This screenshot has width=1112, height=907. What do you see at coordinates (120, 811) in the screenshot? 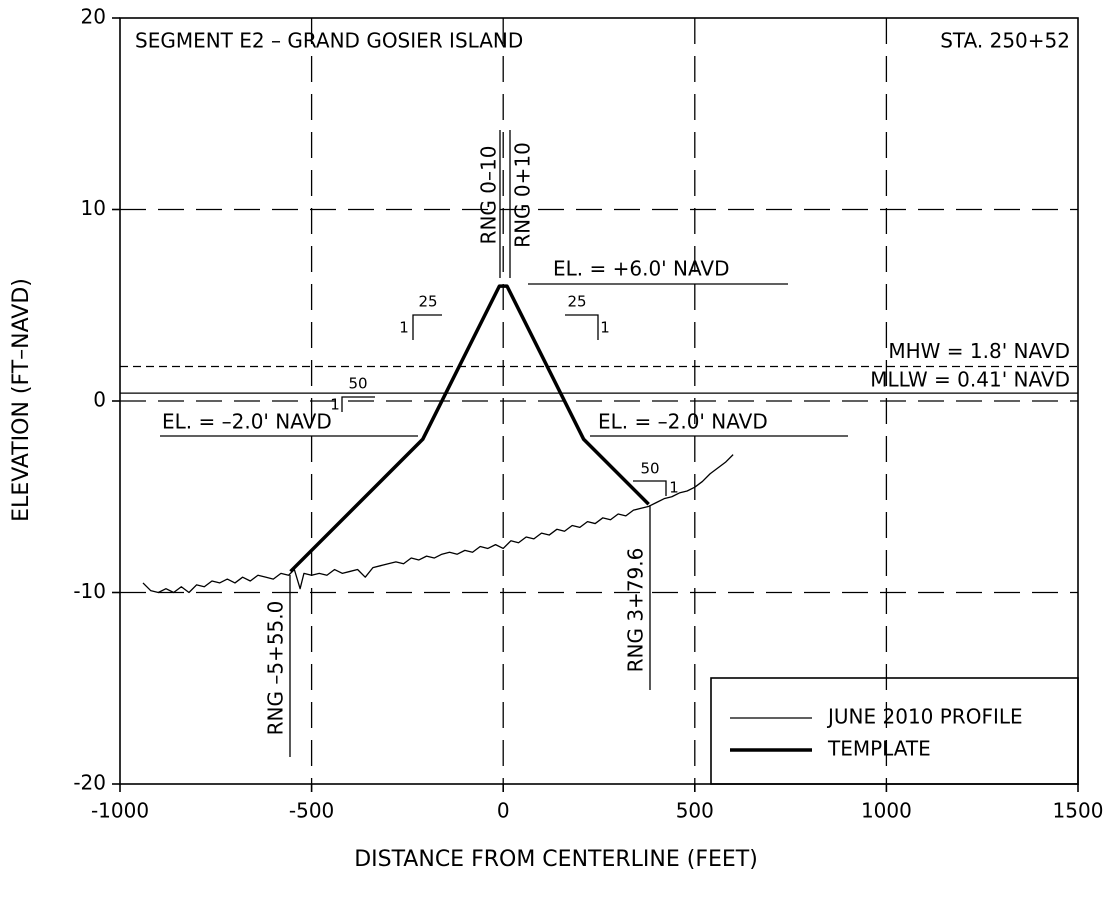
I see `x-tick-label: -1000` at bounding box center [120, 811].